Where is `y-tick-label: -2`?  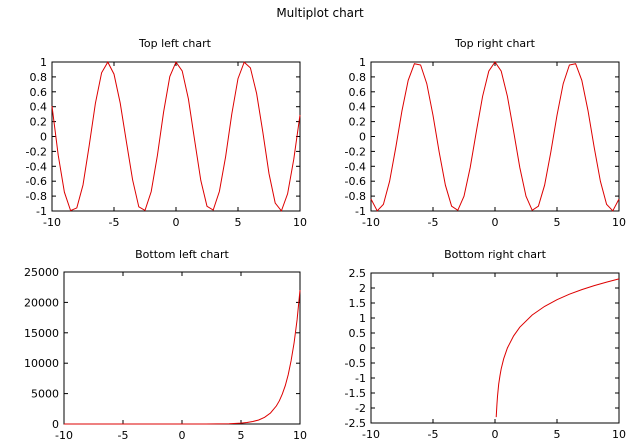
y-tick-label: -2 is located at coordinates (360, 408).